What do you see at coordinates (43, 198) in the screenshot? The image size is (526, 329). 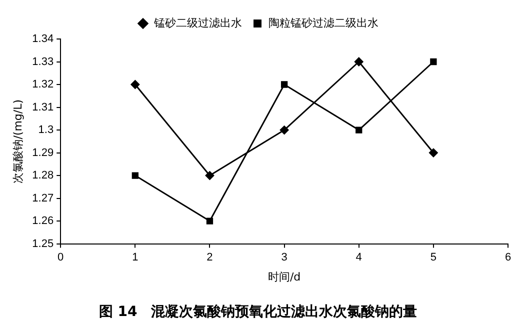 I see `y-tick-label: 1.27` at bounding box center [43, 198].